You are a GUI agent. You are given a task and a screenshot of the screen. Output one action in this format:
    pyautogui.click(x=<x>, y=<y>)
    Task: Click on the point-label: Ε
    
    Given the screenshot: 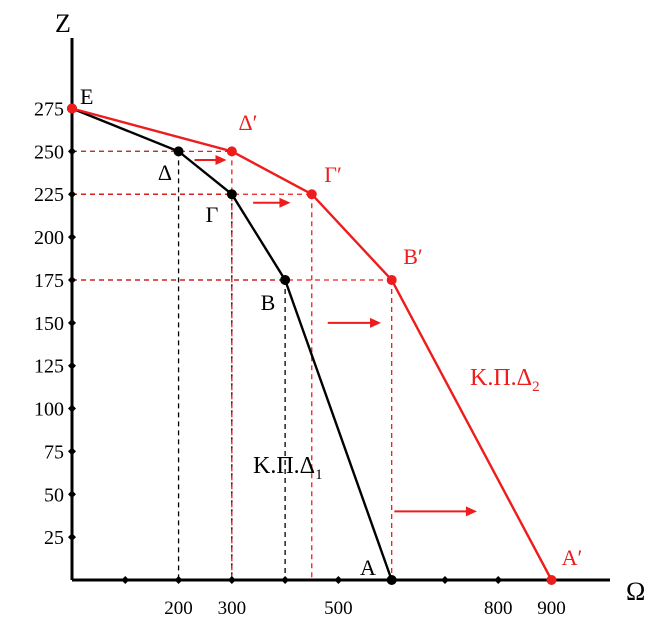 What is the action you would take?
    pyautogui.click(x=86, y=96)
    